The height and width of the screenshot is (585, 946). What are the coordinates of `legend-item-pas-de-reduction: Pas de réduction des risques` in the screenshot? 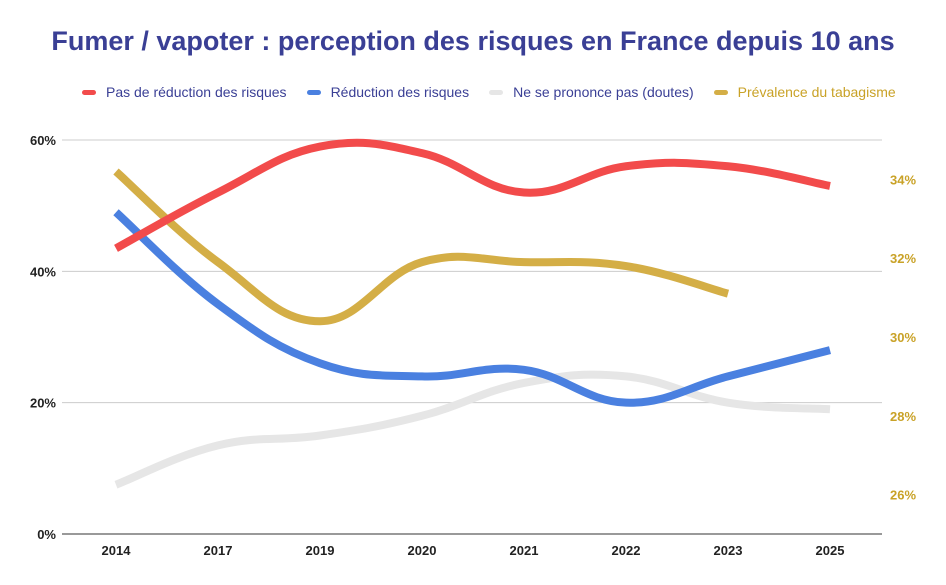 It's located at (184, 92).